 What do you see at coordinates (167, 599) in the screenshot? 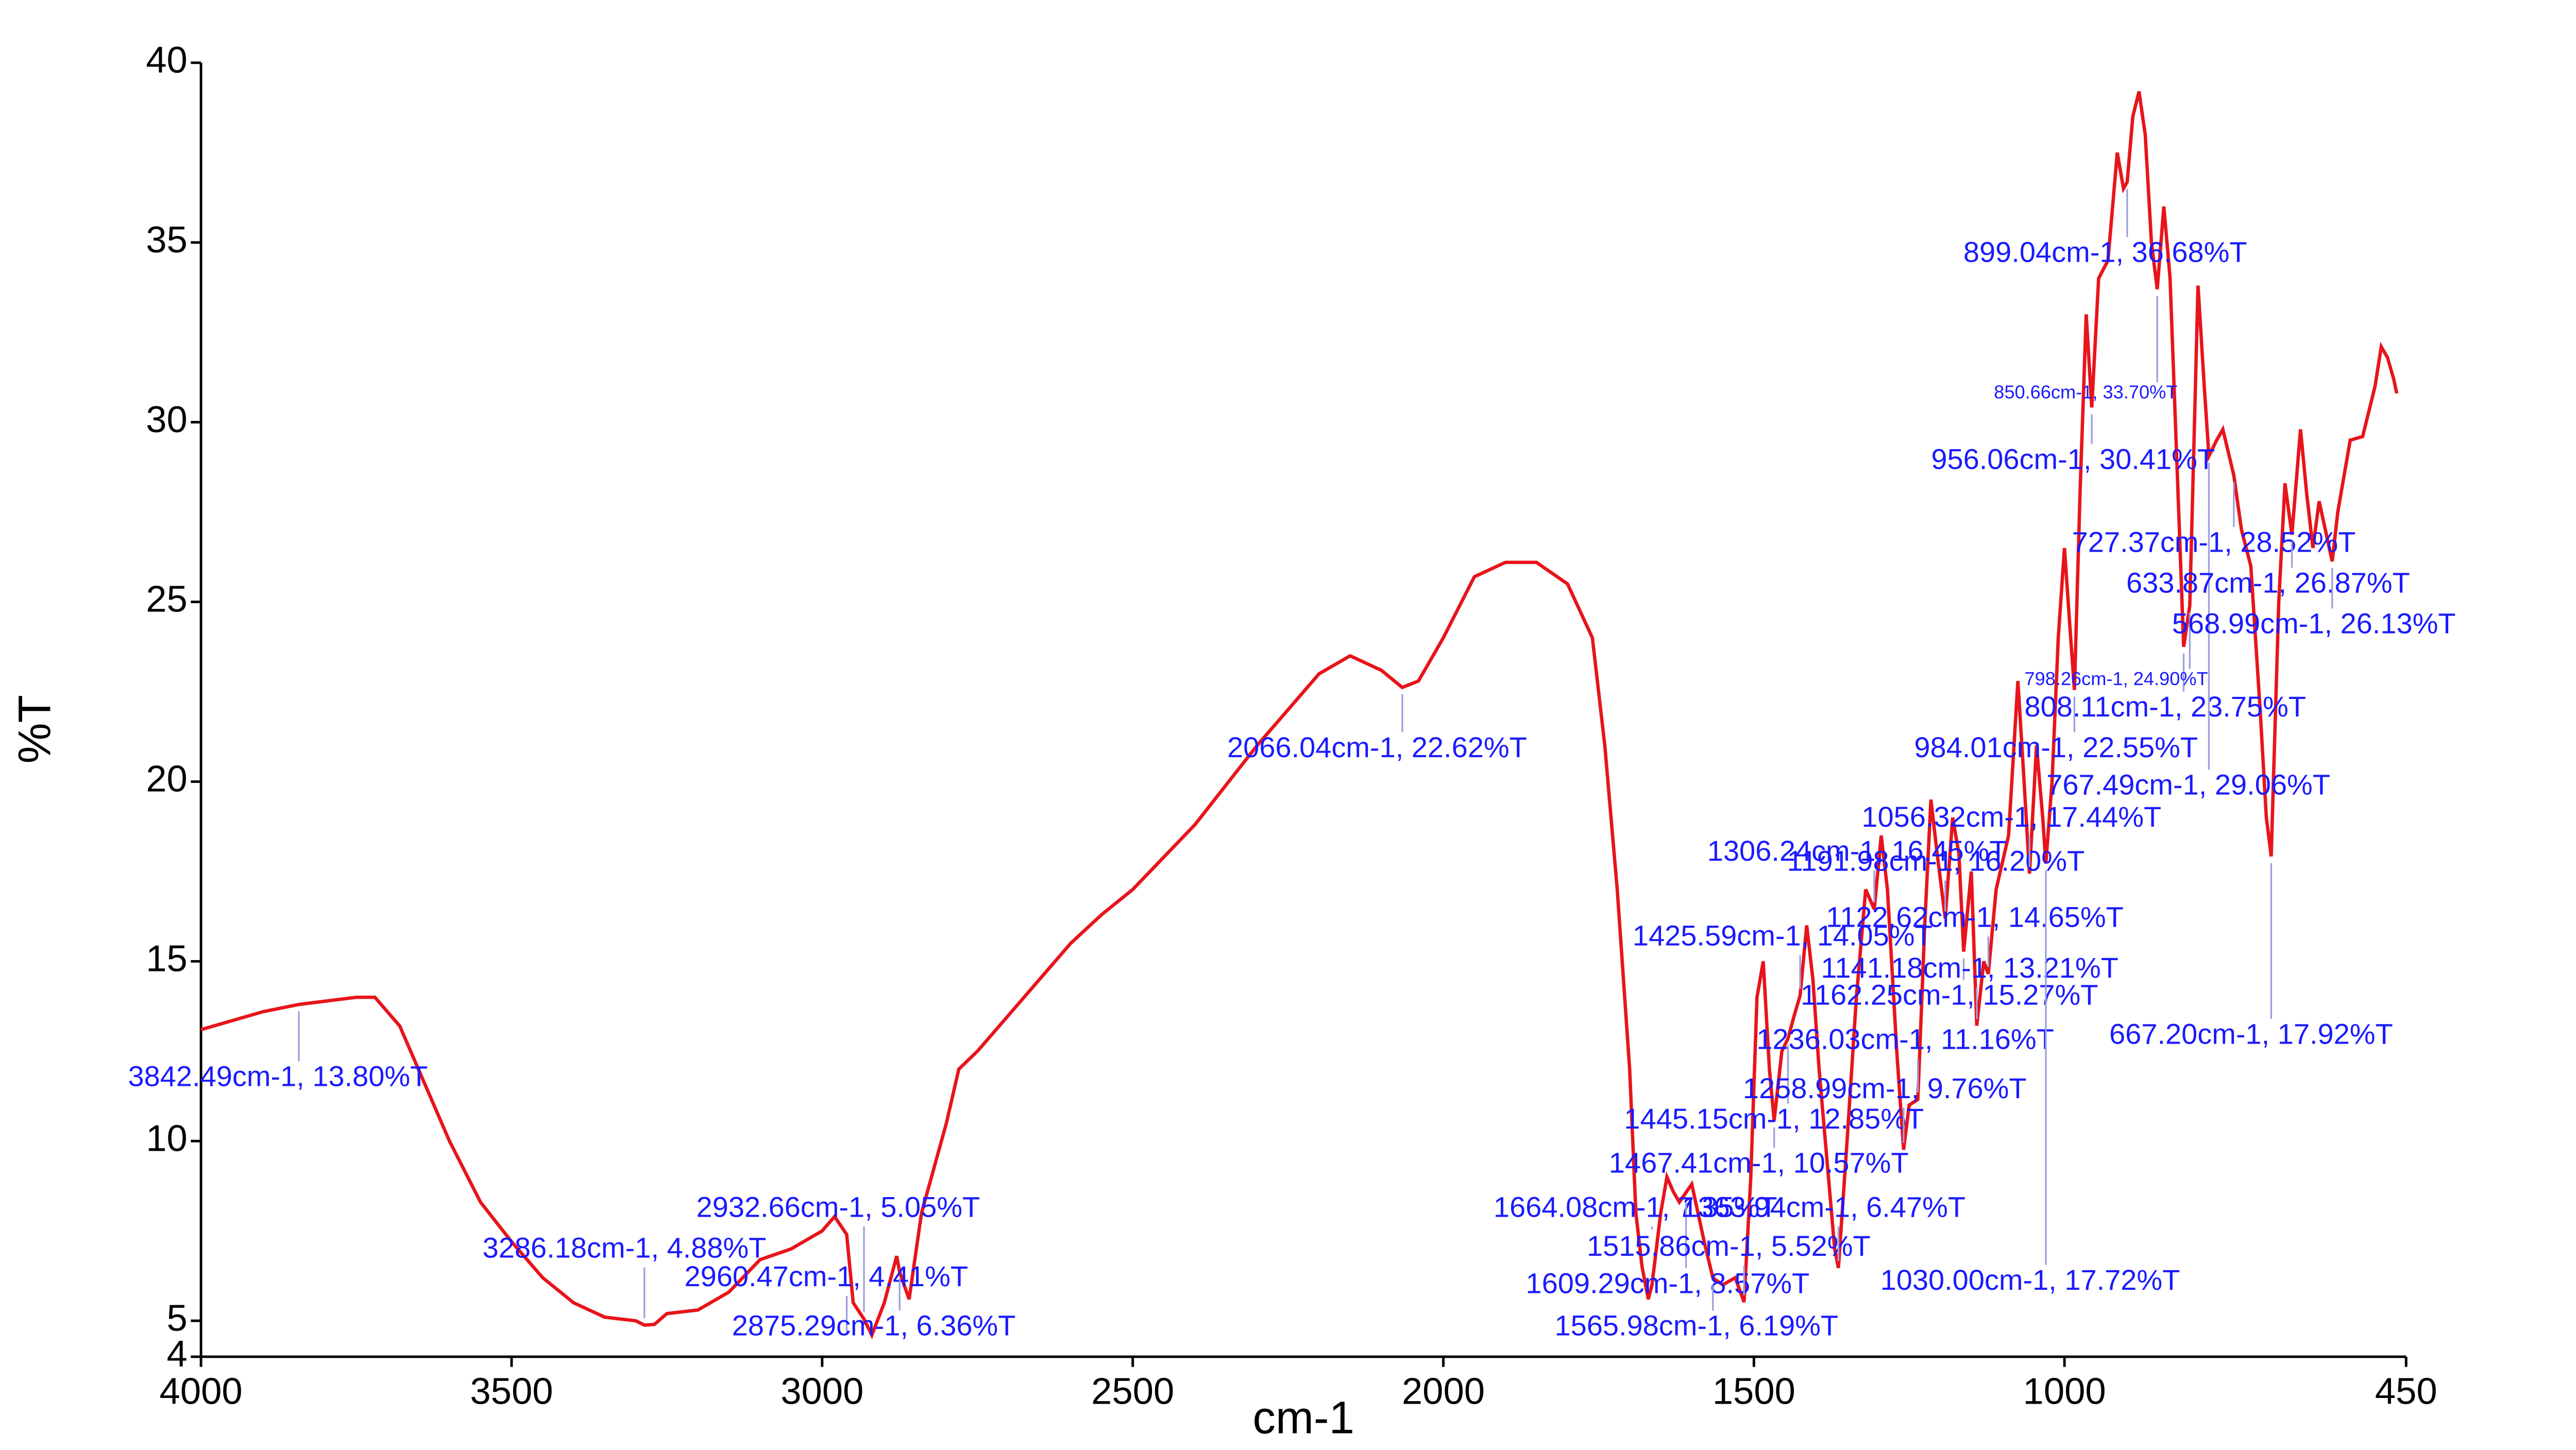
I see `y-tick-label: 25` at bounding box center [167, 599].